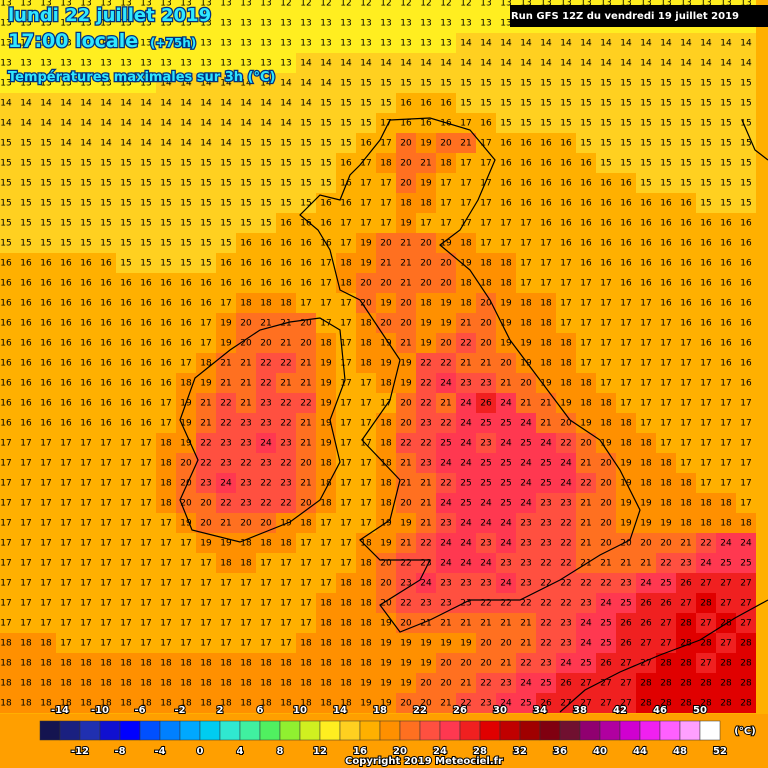 This screenshot has width=768, height=768. I want to click on norway-coast, so click(754, 140).